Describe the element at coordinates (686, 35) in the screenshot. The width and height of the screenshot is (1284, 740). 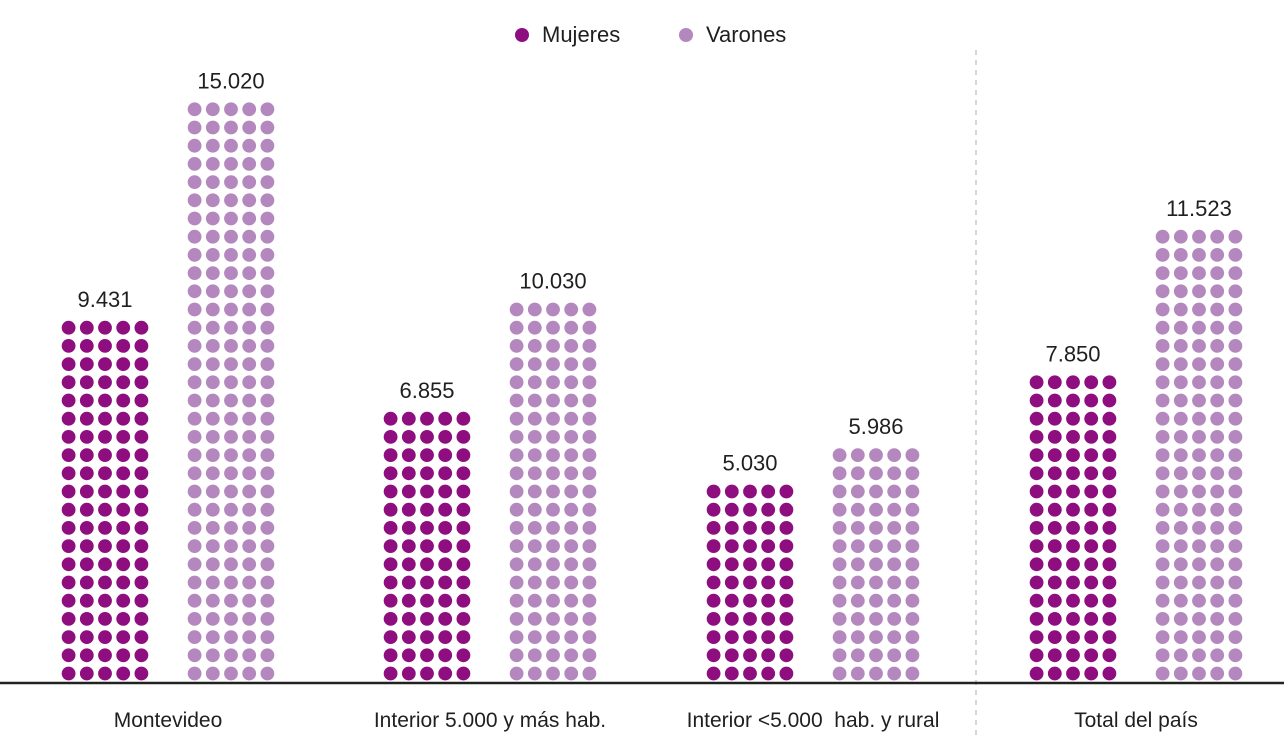
I see `legend-swatch-varones` at that location.